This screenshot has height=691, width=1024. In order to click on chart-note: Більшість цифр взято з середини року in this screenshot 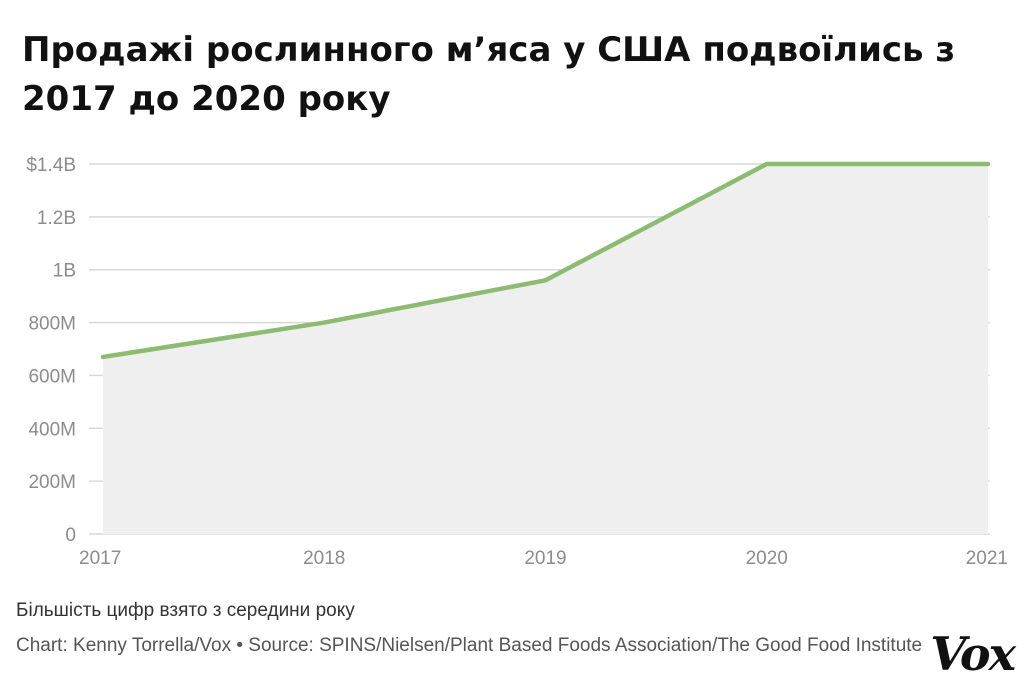, I will do `click(185, 610)`.